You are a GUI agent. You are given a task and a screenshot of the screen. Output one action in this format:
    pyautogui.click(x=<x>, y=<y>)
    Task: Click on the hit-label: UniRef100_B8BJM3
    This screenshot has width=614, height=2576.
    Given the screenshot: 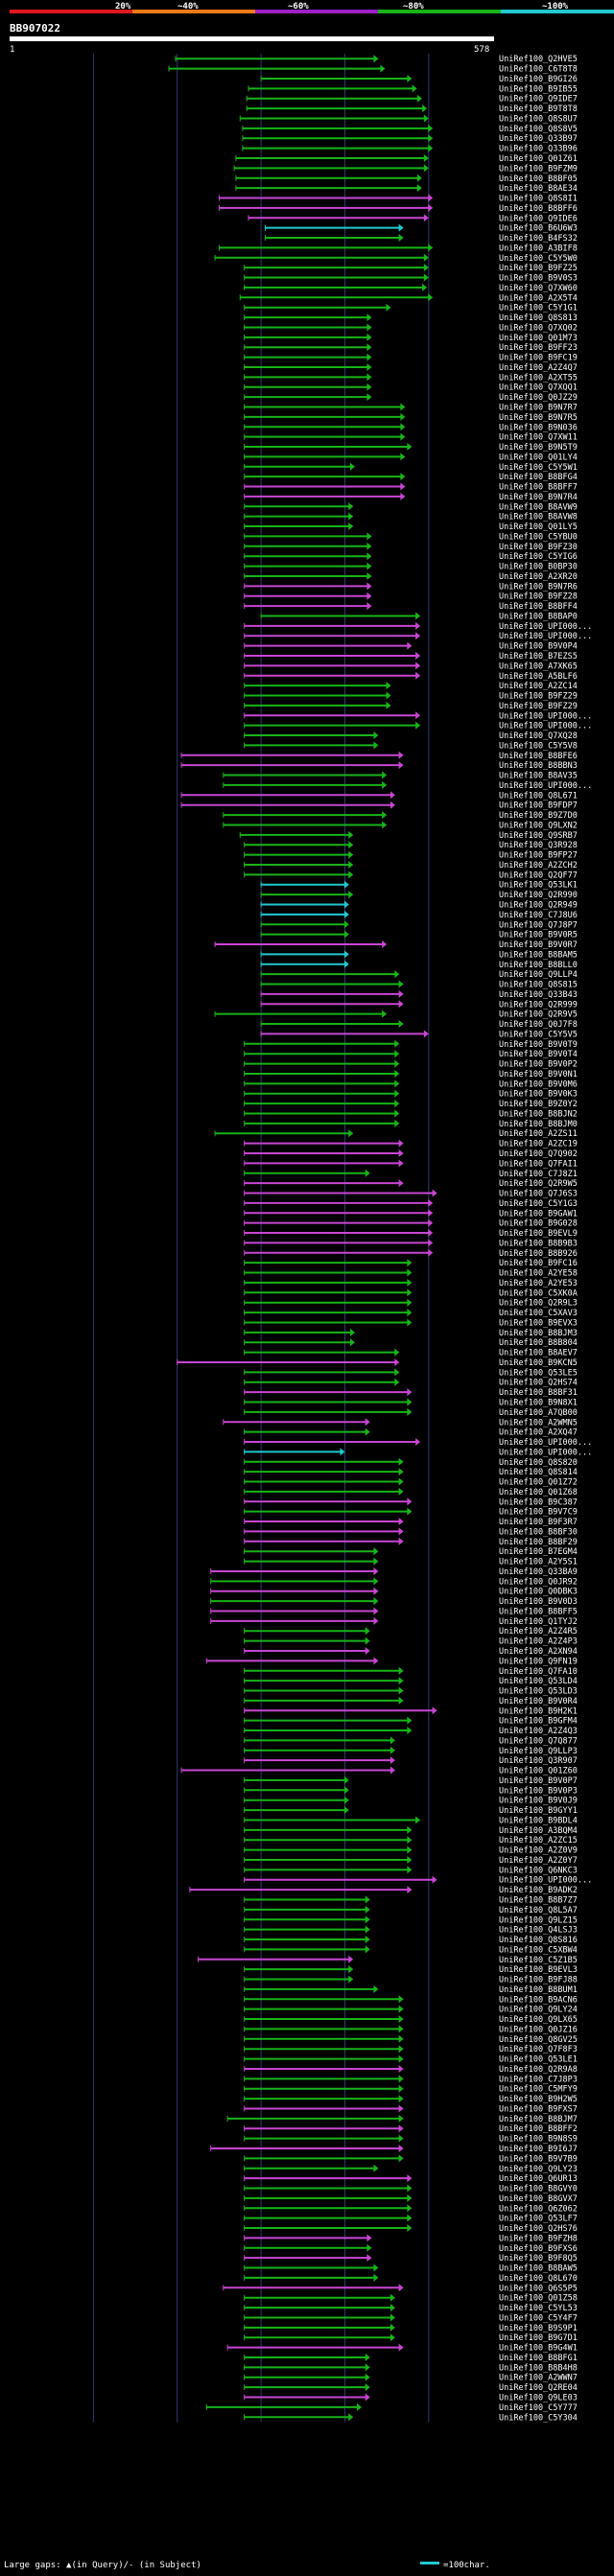 What is the action you would take?
    pyautogui.click(x=538, y=1333)
    